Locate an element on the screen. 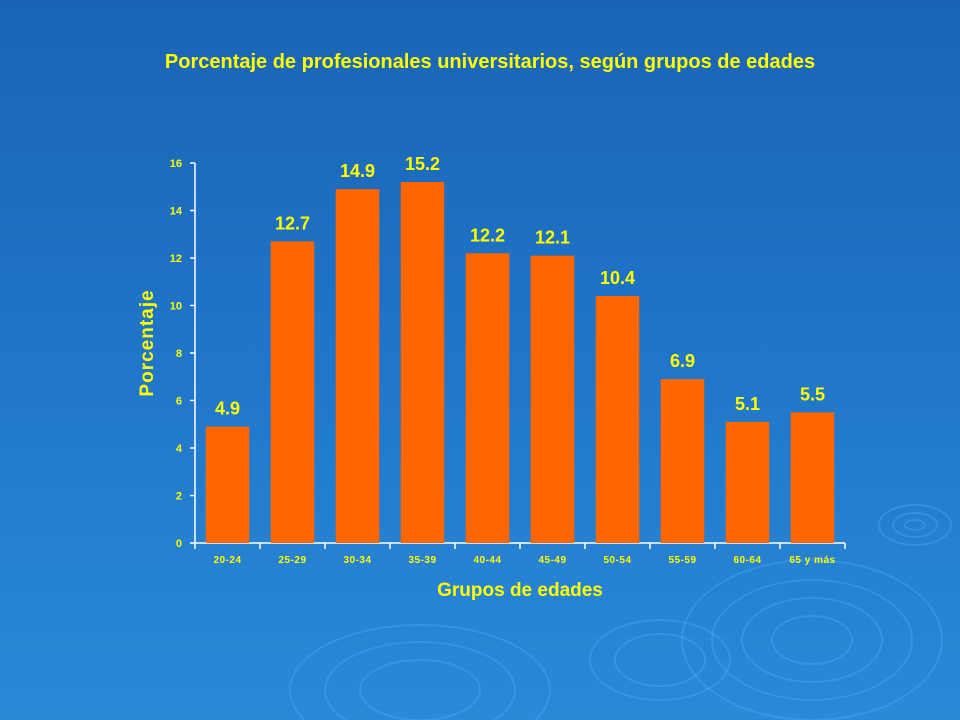 Image resolution: width=960 pixels, height=720 pixels. x-axis-title: Grupos de edades is located at coordinates (520, 590).